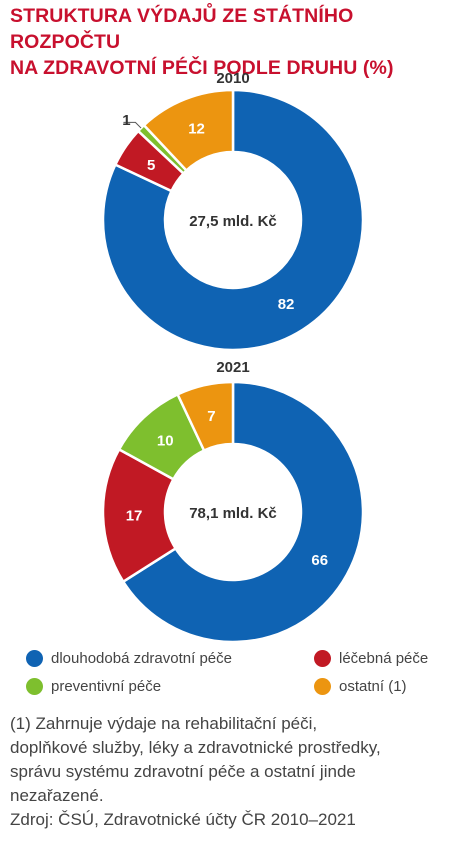 Image resolution: width=459 pixels, height=854 pixels. What do you see at coordinates (182, 29) in the screenshot?
I see `chart-title-line-1: STRUKTURA VÝDAJŮ ZE STÁTNÍHO ROZPOČTU` at bounding box center [182, 29].